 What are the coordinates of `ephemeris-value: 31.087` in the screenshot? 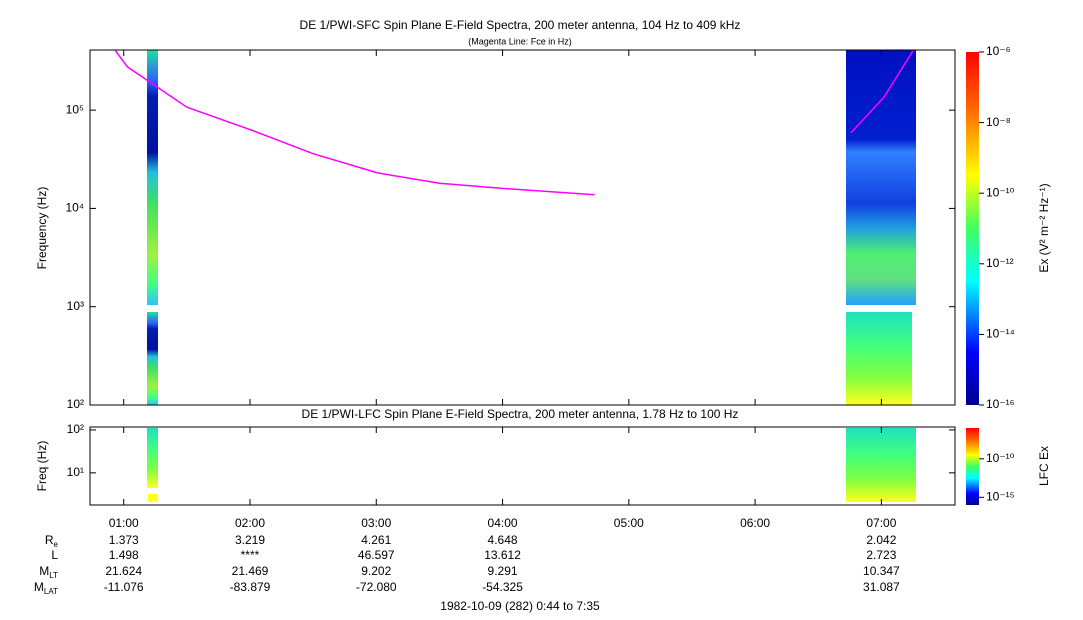 It's located at (881, 587).